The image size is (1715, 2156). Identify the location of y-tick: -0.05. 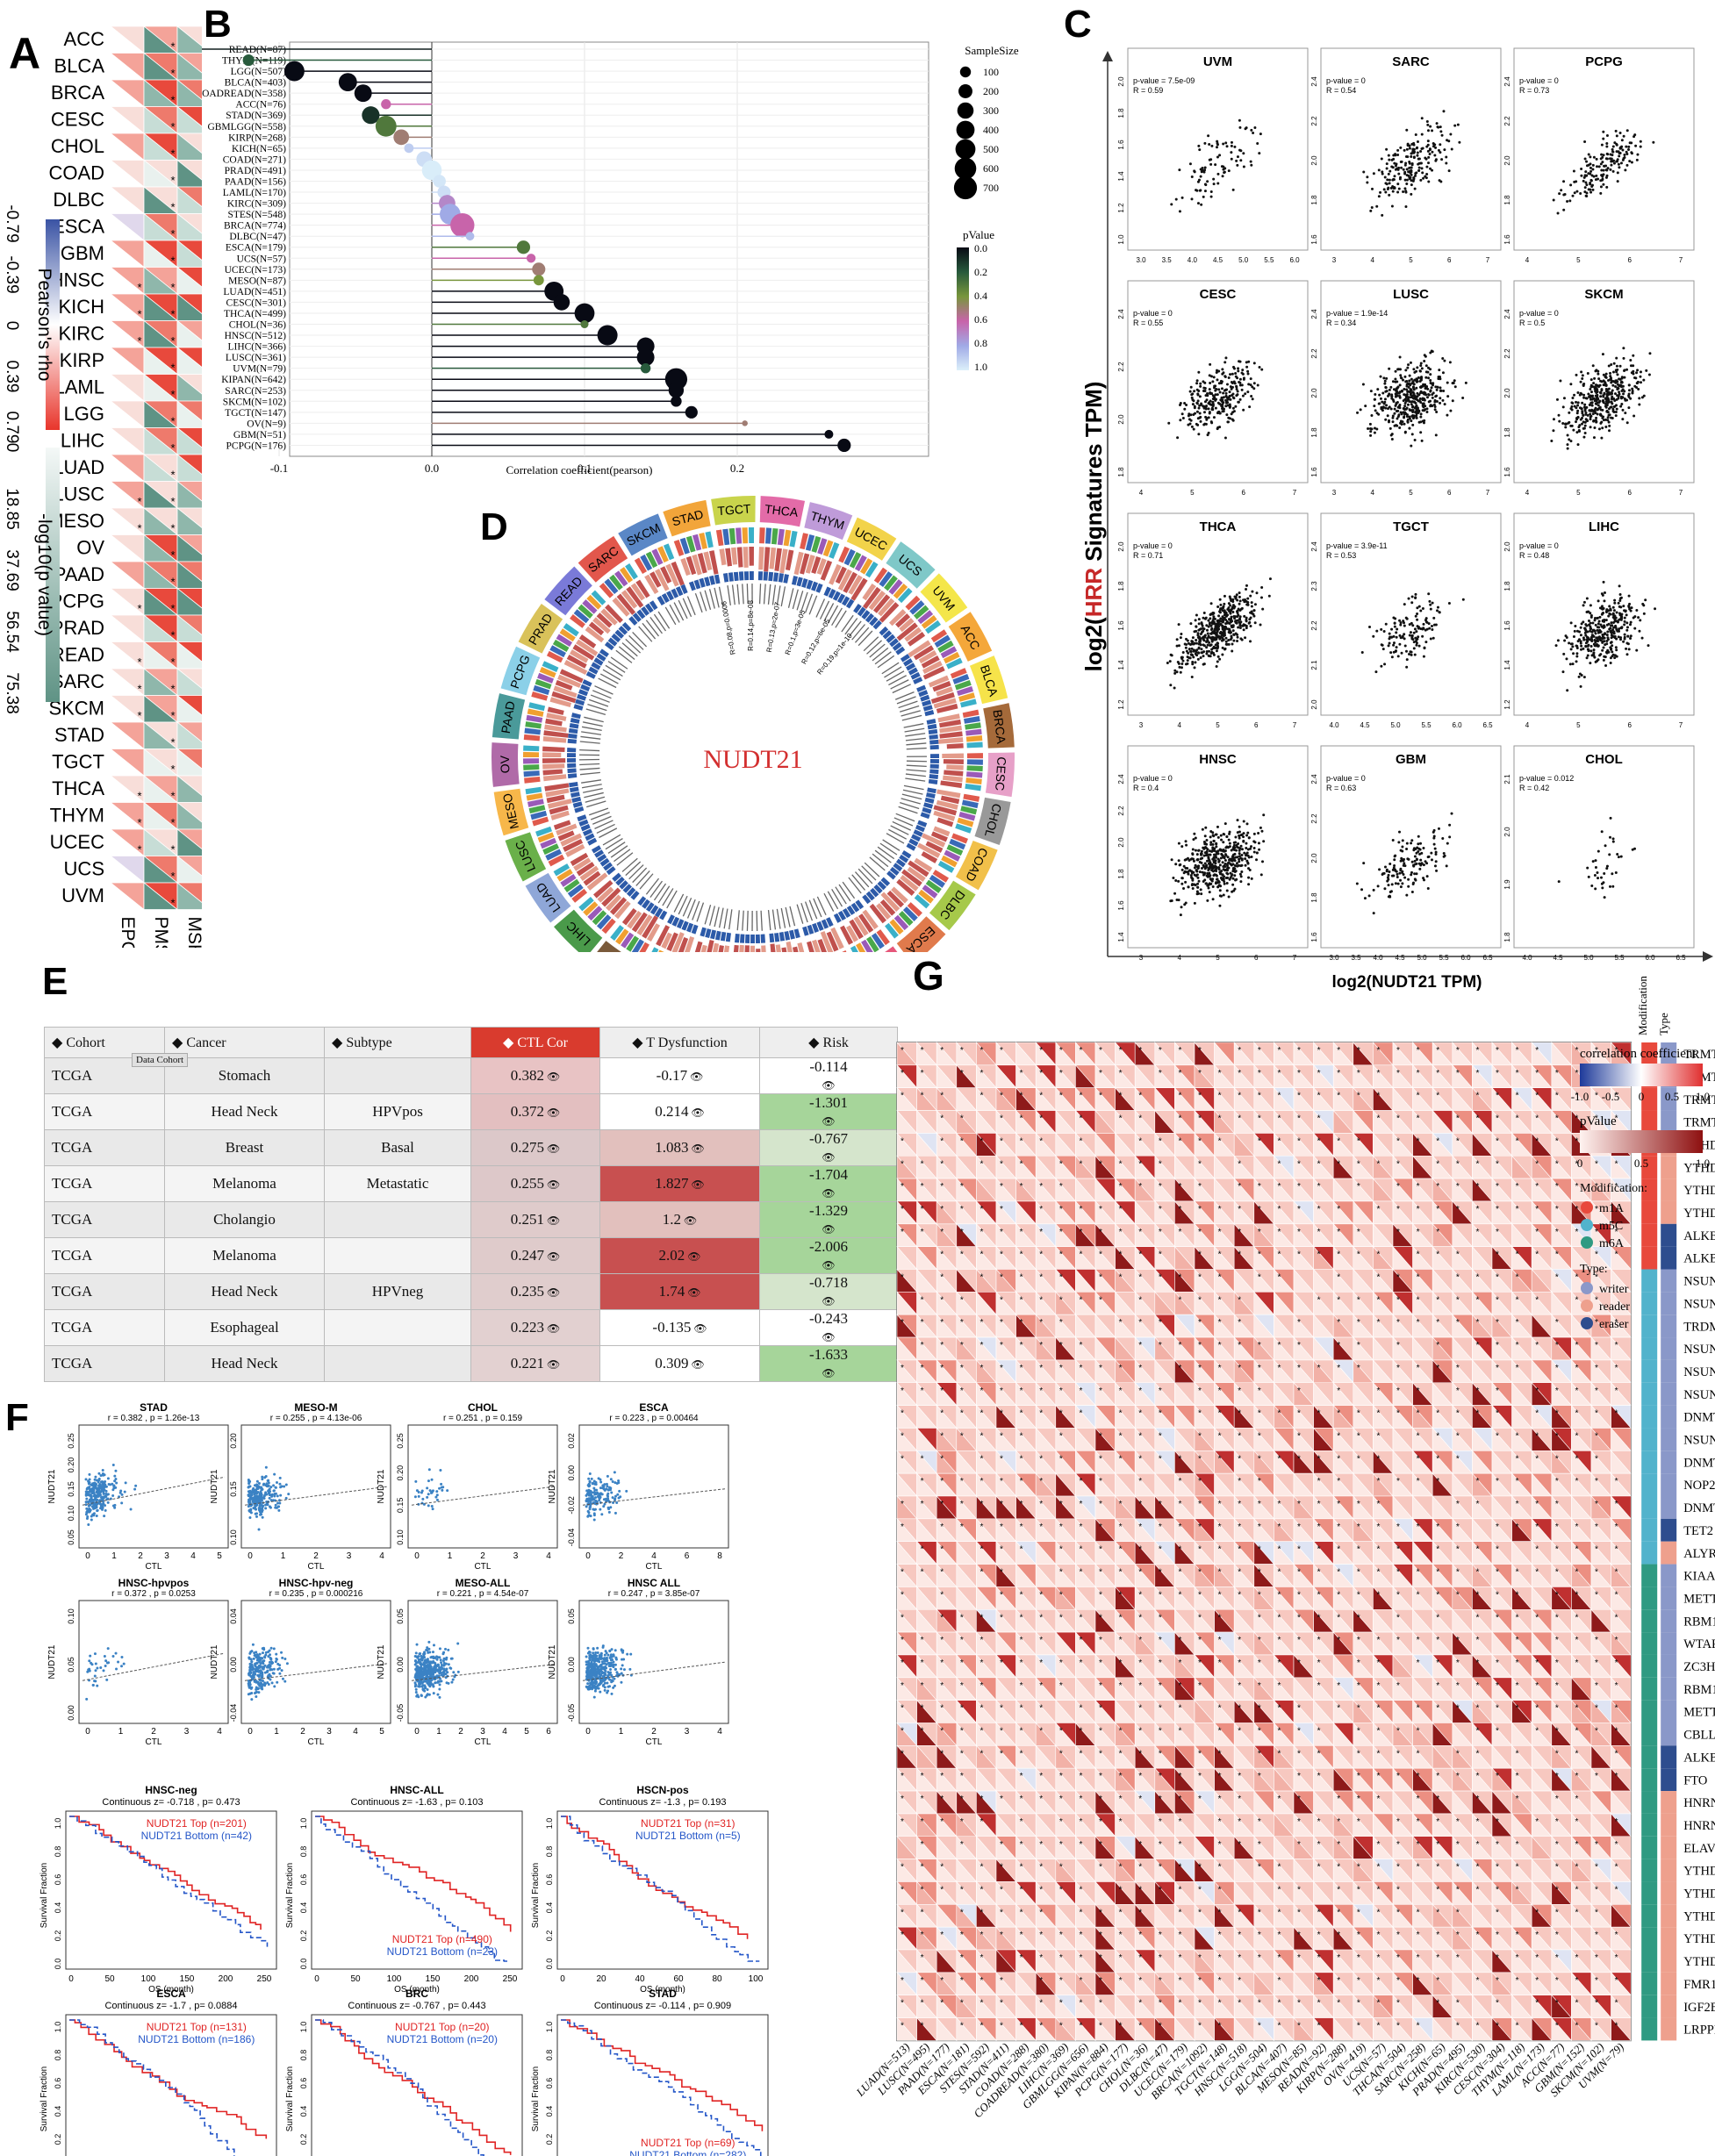
(572, 1713).